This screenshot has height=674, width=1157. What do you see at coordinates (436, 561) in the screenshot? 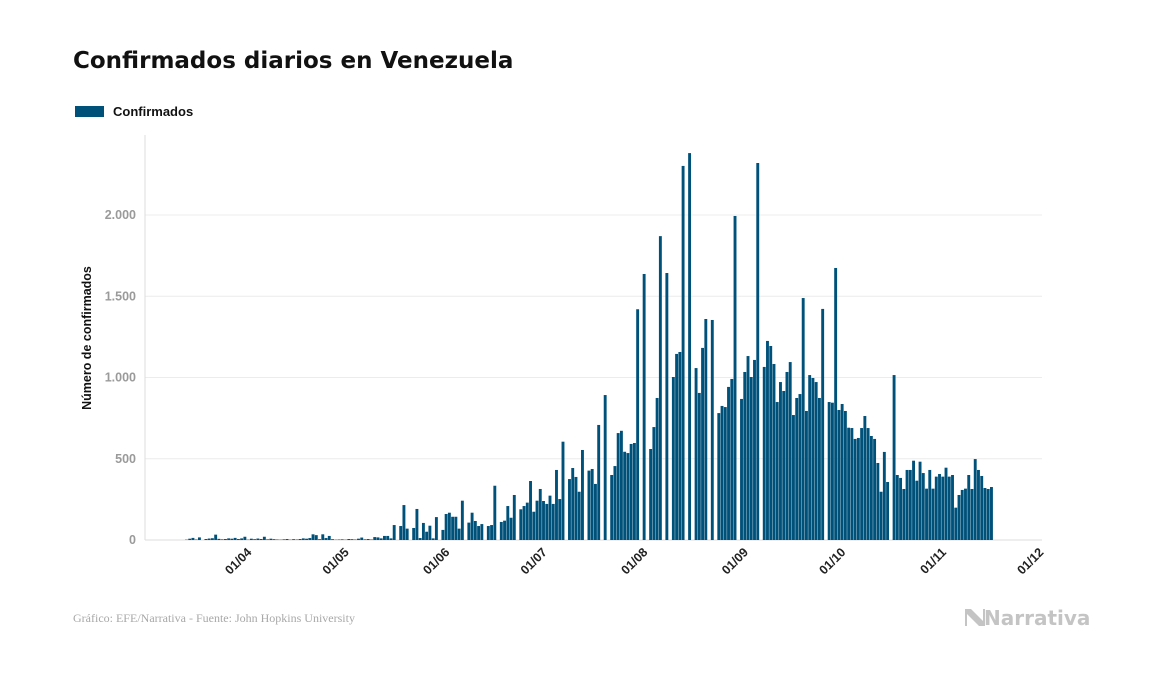
I see `x-tick-label: 01/06` at bounding box center [436, 561].